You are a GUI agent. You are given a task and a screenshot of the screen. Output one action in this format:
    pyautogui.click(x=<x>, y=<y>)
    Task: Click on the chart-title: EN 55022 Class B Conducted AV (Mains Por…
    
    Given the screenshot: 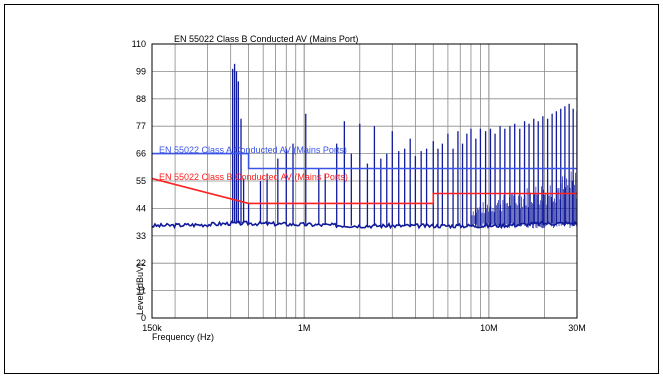 What is the action you would take?
    pyautogui.click(x=266, y=39)
    